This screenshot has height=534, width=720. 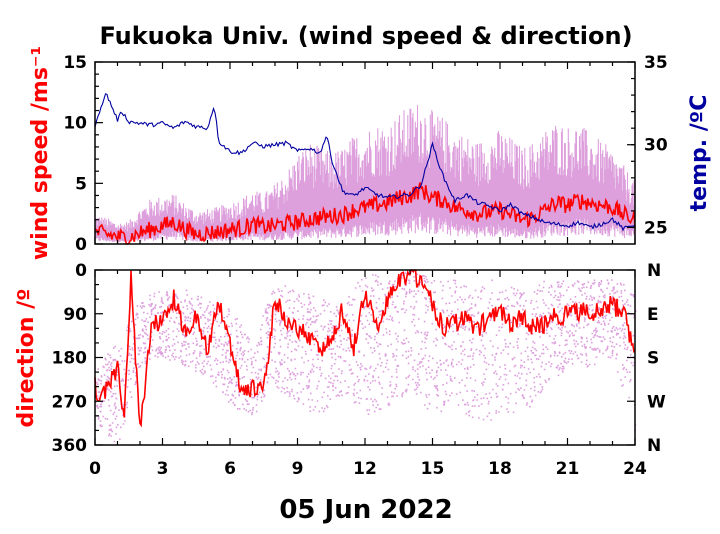 I want to click on x-tick-label: 24, so click(x=635, y=469).